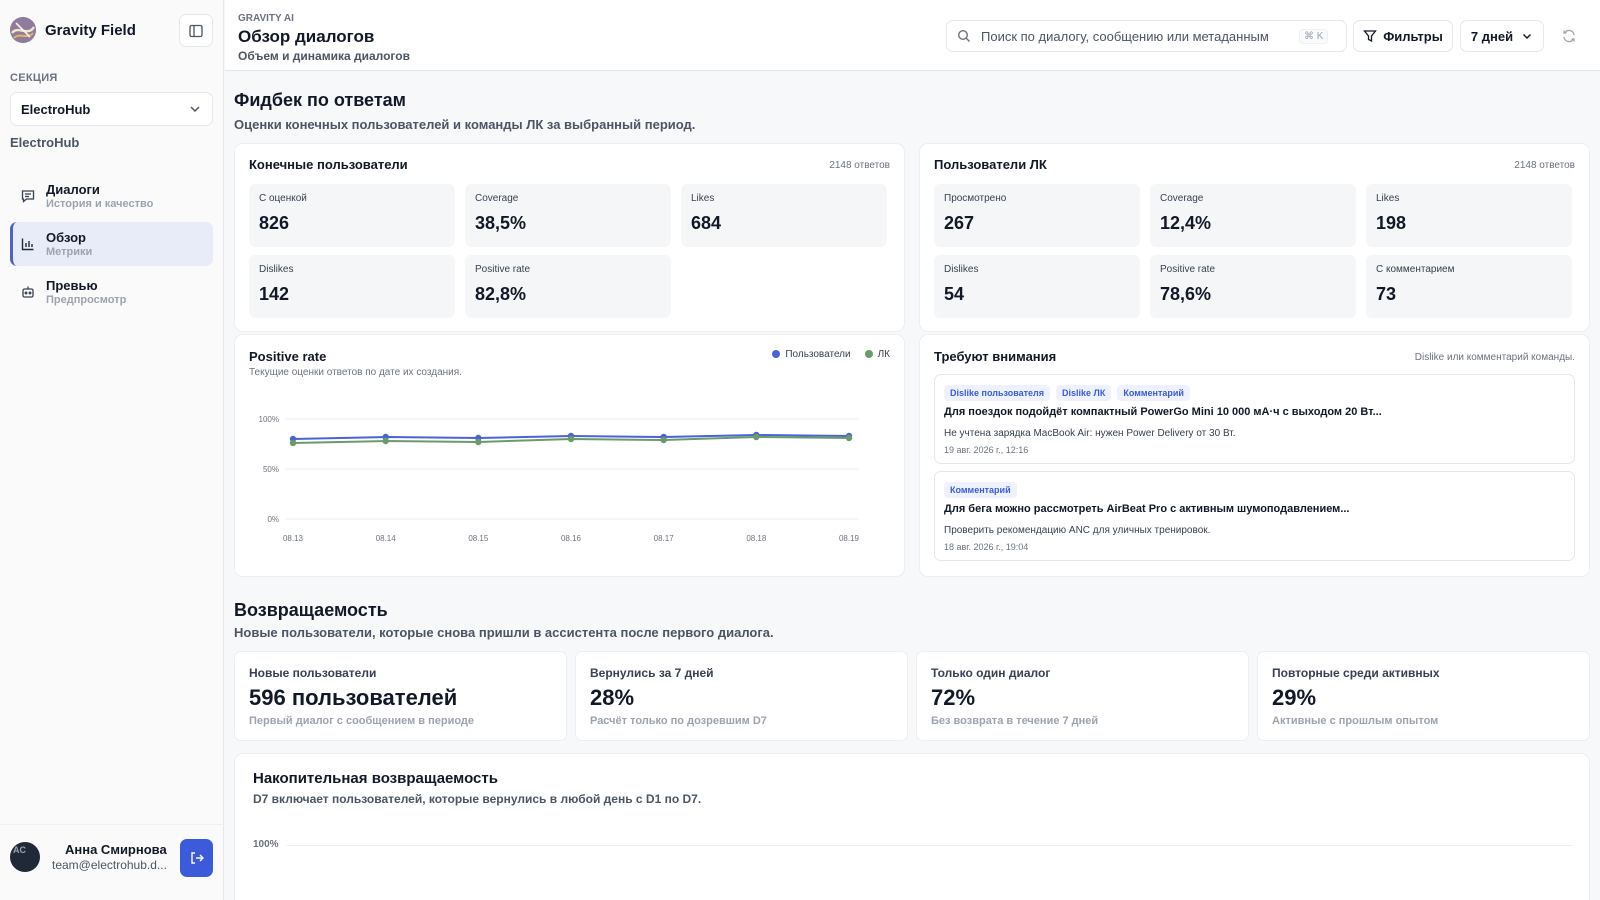 The height and width of the screenshot is (900, 1600). Describe the element at coordinates (273, 519) in the screenshot. I see `y-tick-label: 0%` at that location.